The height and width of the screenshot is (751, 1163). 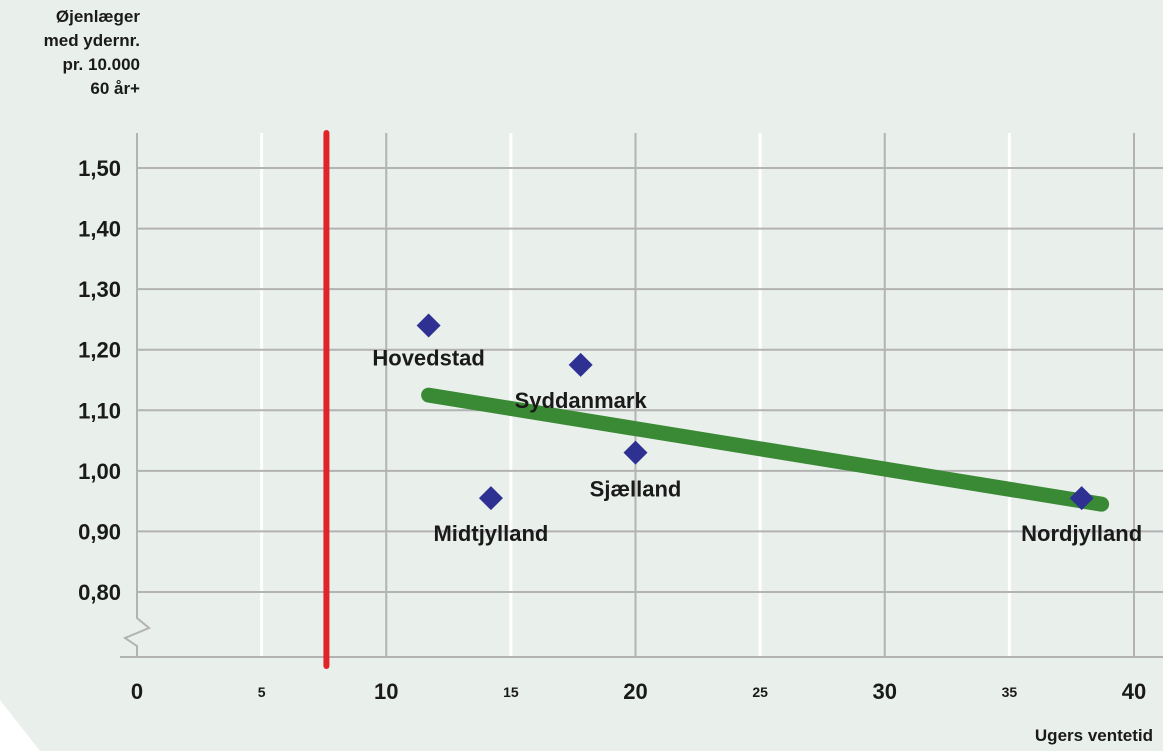 I want to click on y-axis-title-line: med ydernr., so click(x=92, y=40).